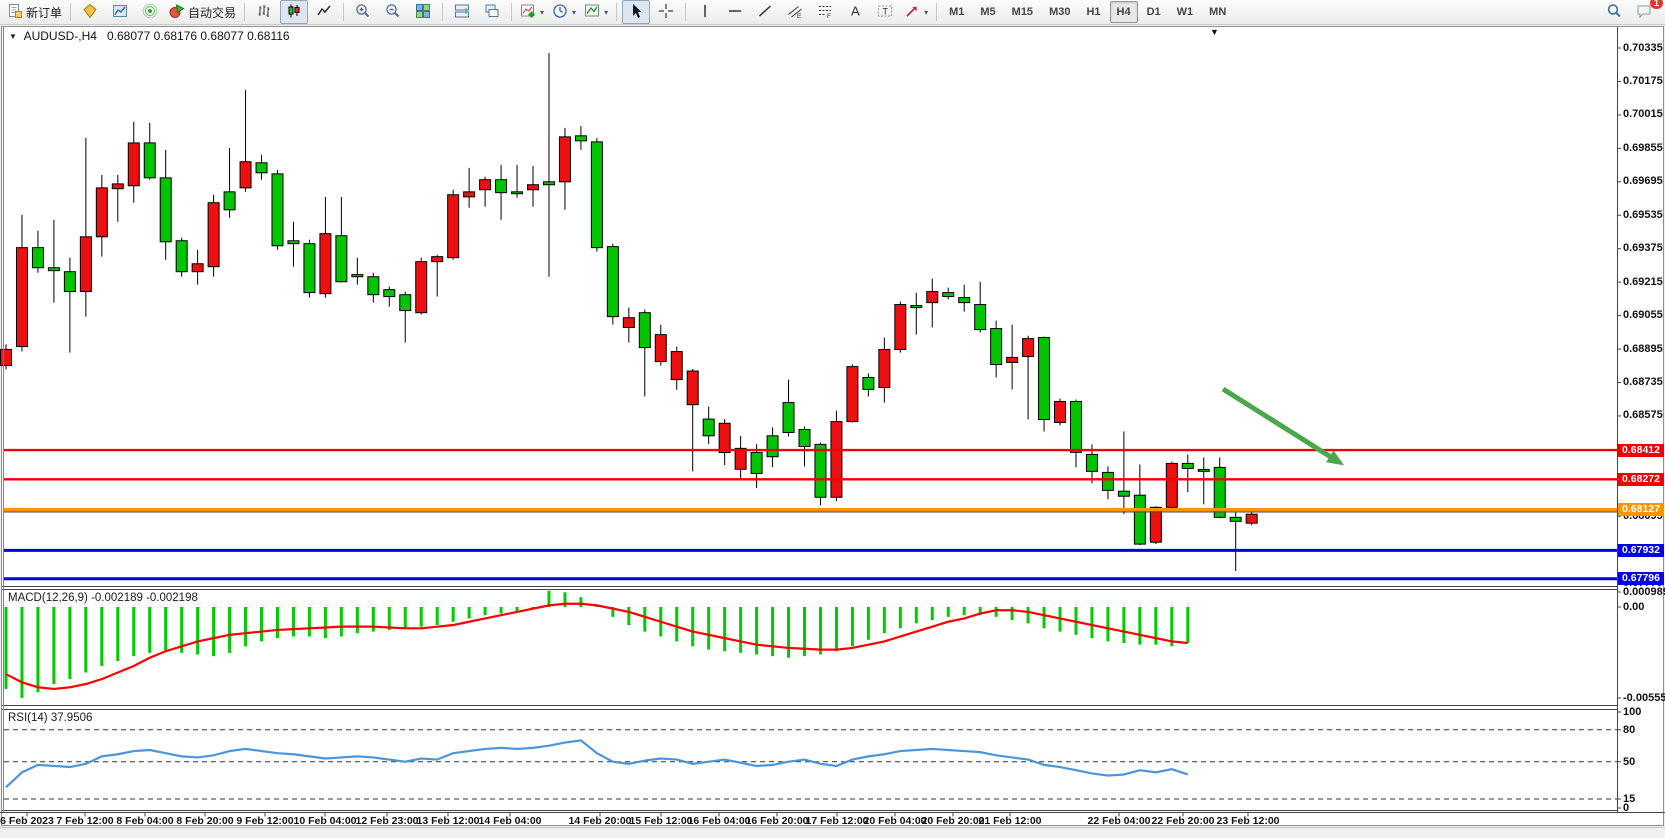 The height and width of the screenshot is (838, 1665). What do you see at coordinates (837, 821) in the screenshot?
I see `time-axis-label: 17 Feb 12:00` at bounding box center [837, 821].